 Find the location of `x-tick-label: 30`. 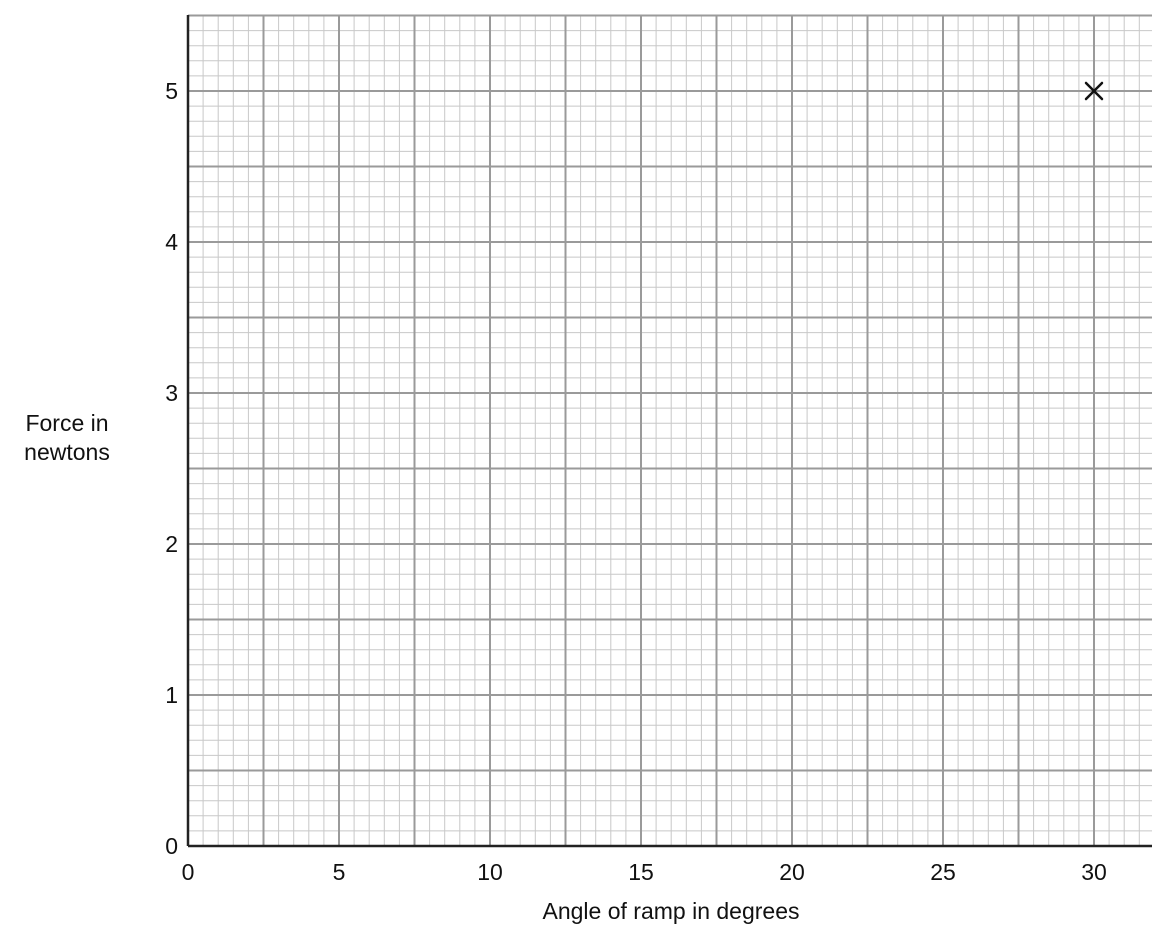

x-tick-label: 30 is located at coordinates (1094, 872).